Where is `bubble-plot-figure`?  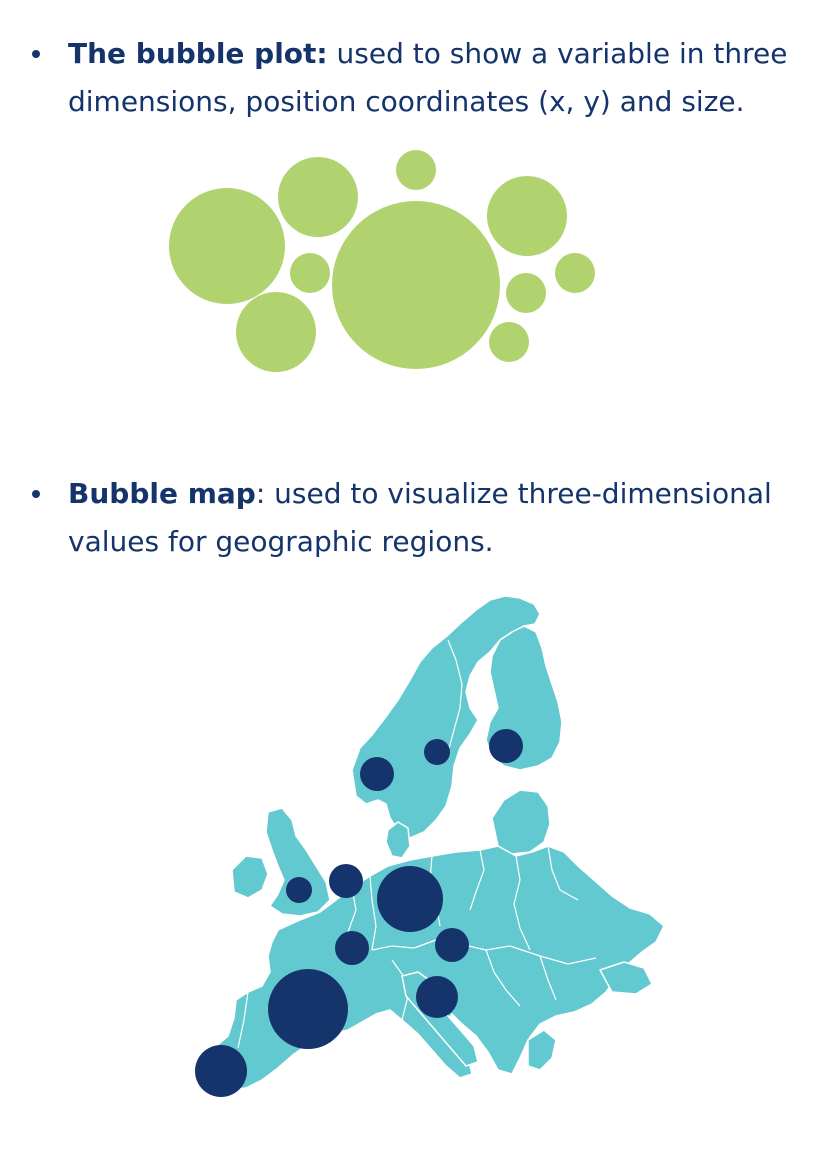
bubble-plot-figure is located at coordinates (382, 261).